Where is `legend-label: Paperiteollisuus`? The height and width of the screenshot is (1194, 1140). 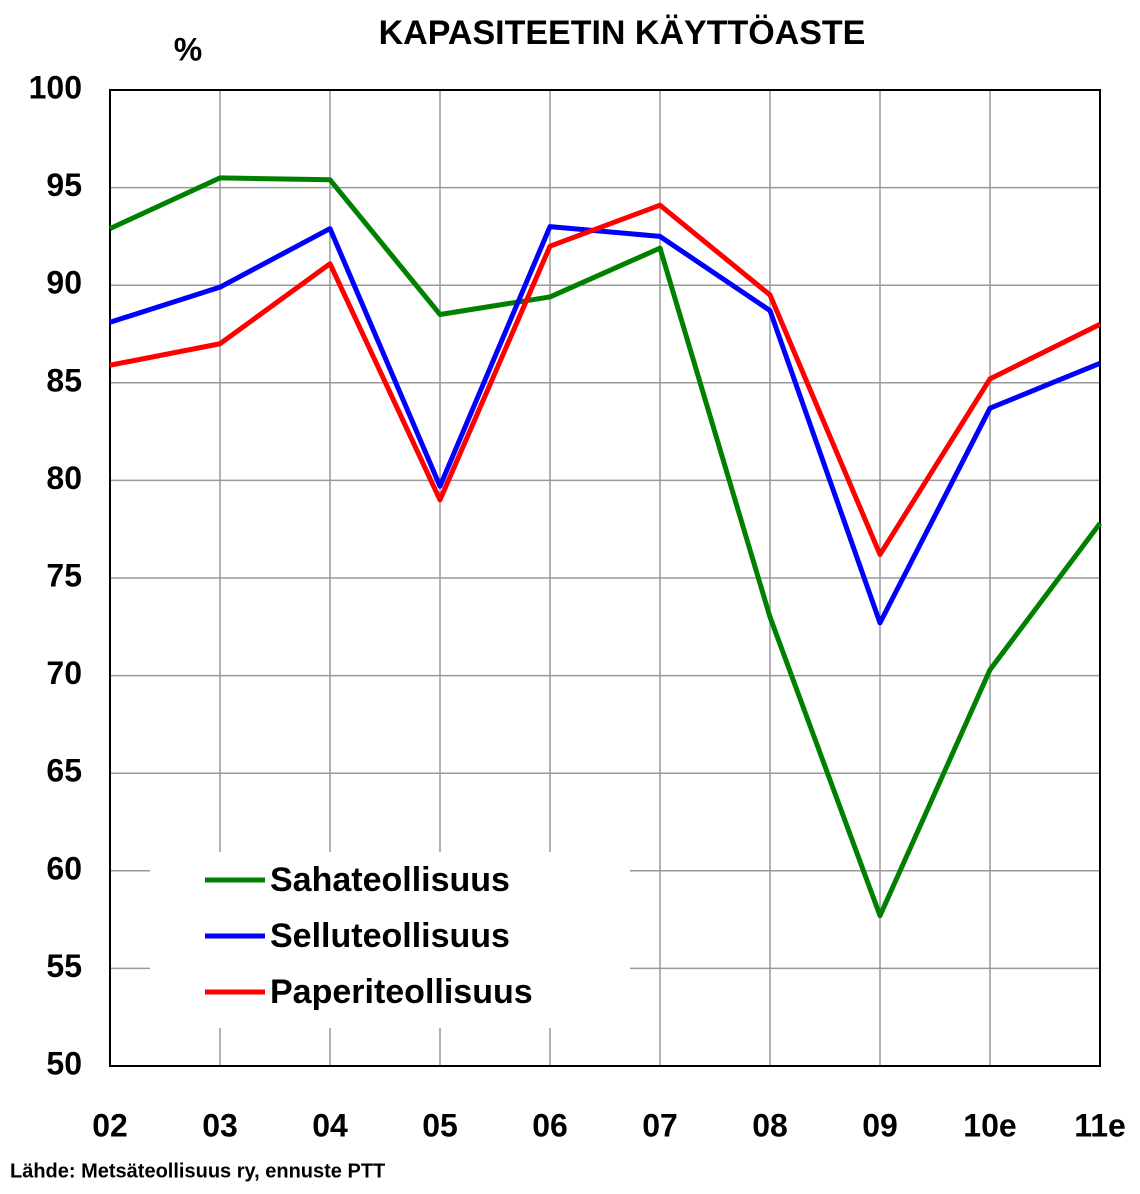 legend-label: Paperiteollisuus is located at coordinates (401, 992).